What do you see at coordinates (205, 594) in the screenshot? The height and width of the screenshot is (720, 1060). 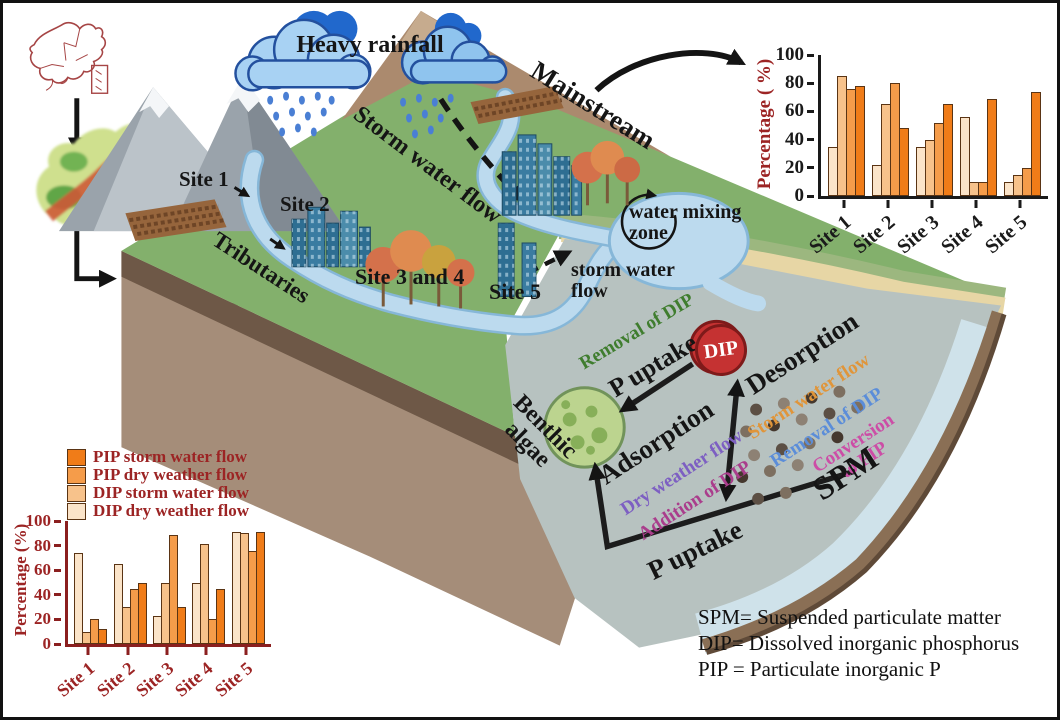 I see `bar-dip-storm-water-flow` at bounding box center [205, 594].